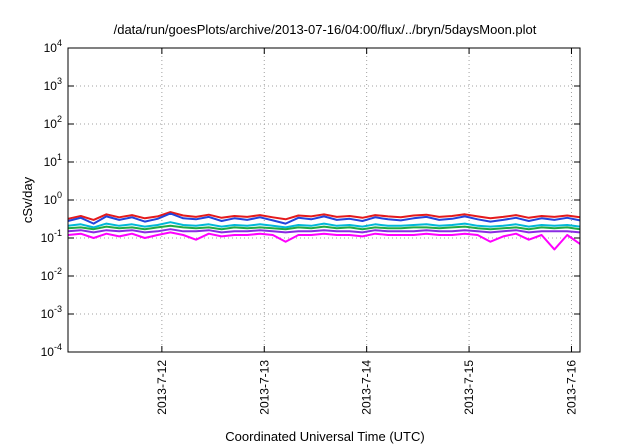 The image size is (640, 448). What do you see at coordinates (51, 236) in the screenshot?
I see `y-tick-label: 10⁻¹` at bounding box center [51, 236].